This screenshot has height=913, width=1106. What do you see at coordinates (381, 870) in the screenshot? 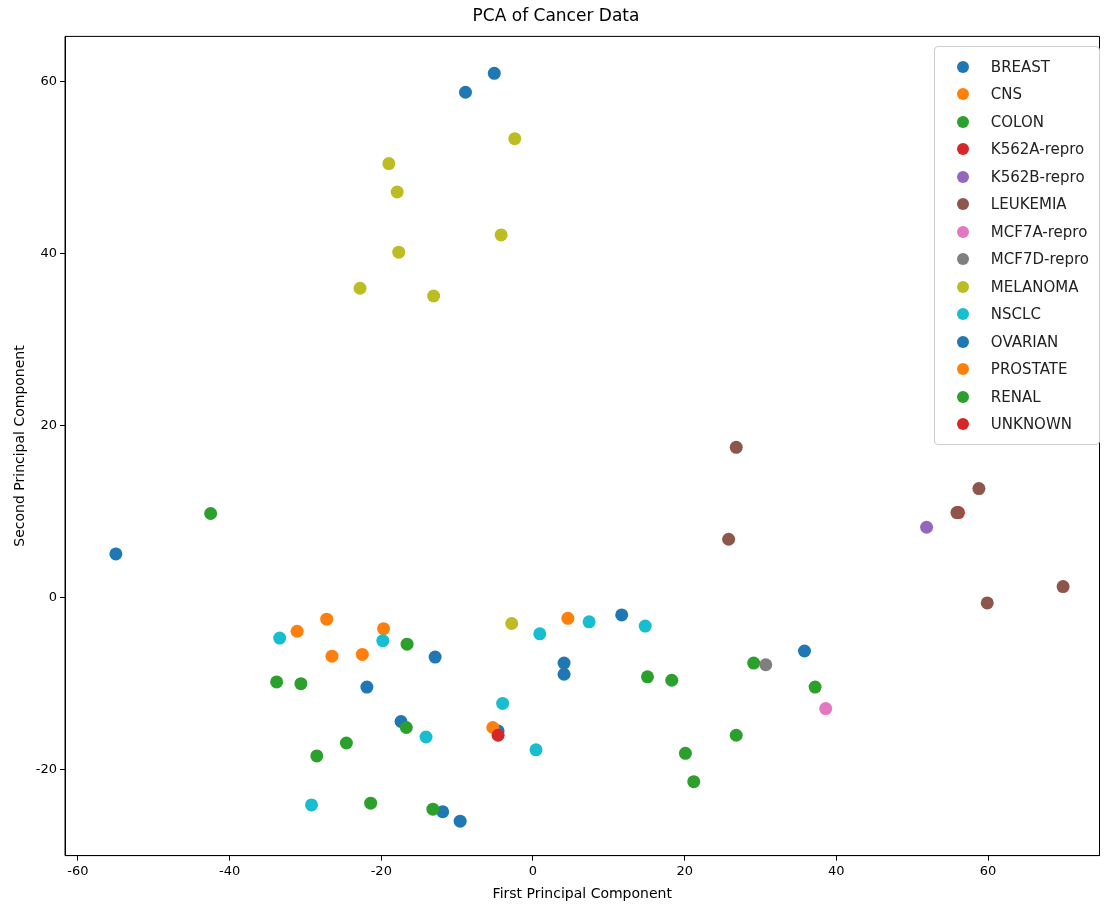
I see `x-tick-label: -20` at bounding box center [381, 870].